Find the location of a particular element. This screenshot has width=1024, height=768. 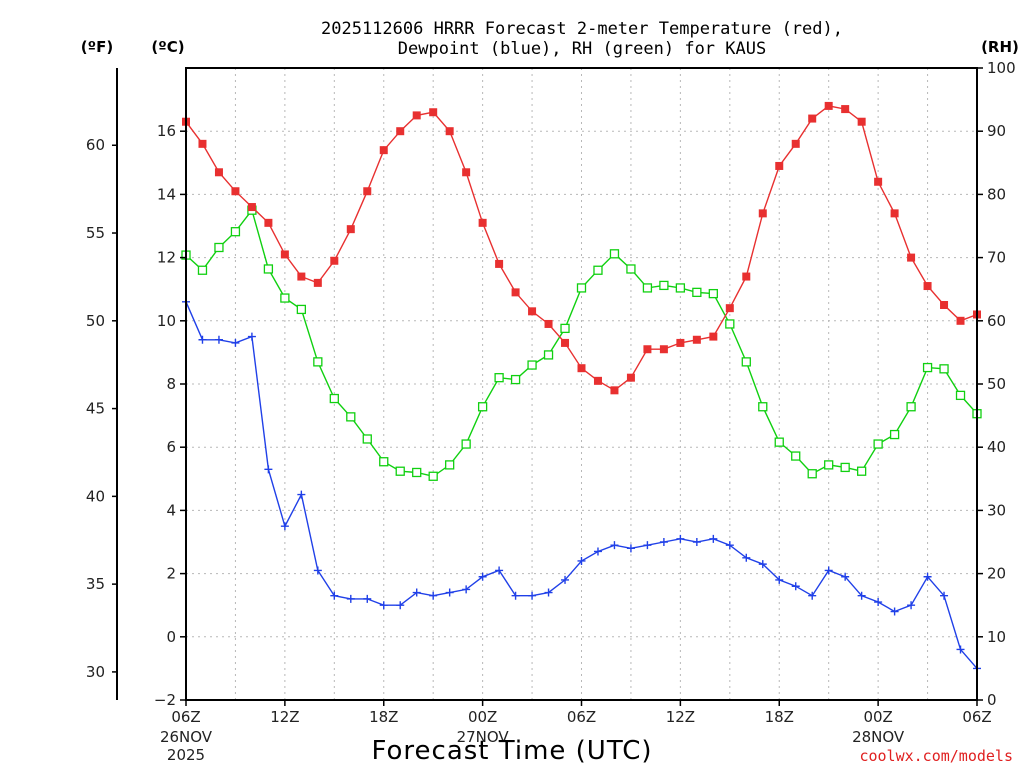

celsius-tick-label: 6 is located at coordinates (171, 447).